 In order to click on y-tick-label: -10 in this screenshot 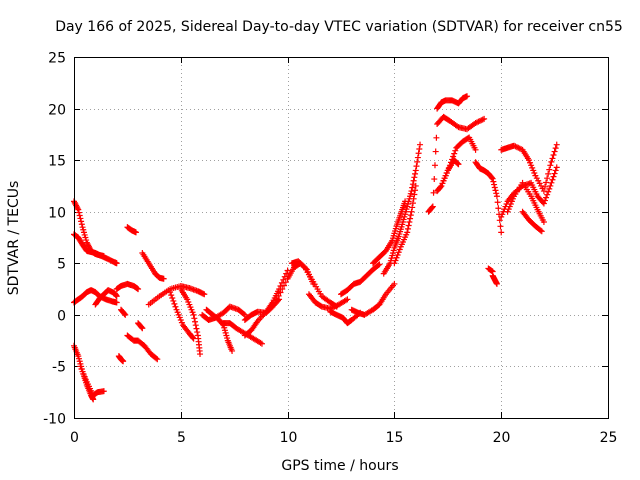, I will do `click(54, 420)`.